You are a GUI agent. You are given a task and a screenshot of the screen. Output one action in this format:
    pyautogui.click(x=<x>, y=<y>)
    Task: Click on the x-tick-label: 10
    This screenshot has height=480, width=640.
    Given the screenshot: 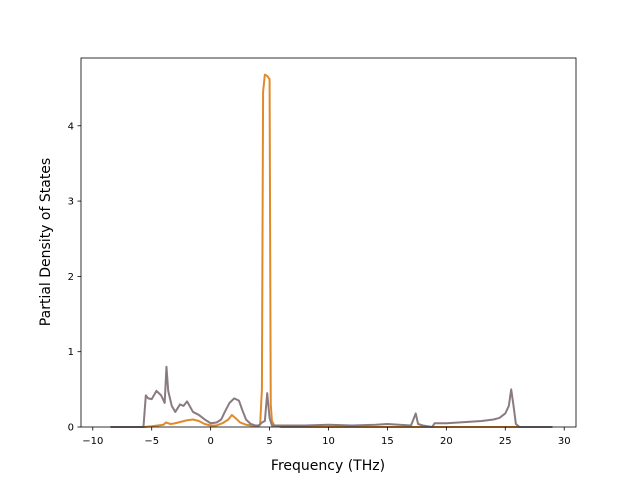 What is the action you would take?
    pyautogui.click(x=328, y=441)
    